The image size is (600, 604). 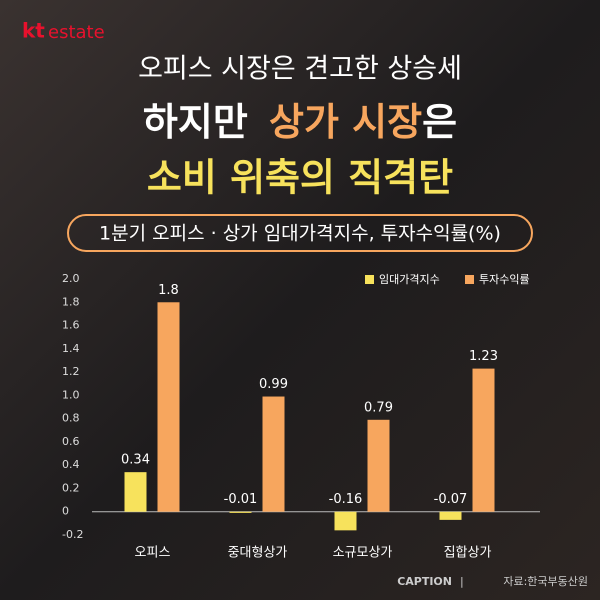 What do you see at coordinates (71, 348) in the screenshot?
I see `y-tick-label: 1.4` at bounding box center [71, 348].